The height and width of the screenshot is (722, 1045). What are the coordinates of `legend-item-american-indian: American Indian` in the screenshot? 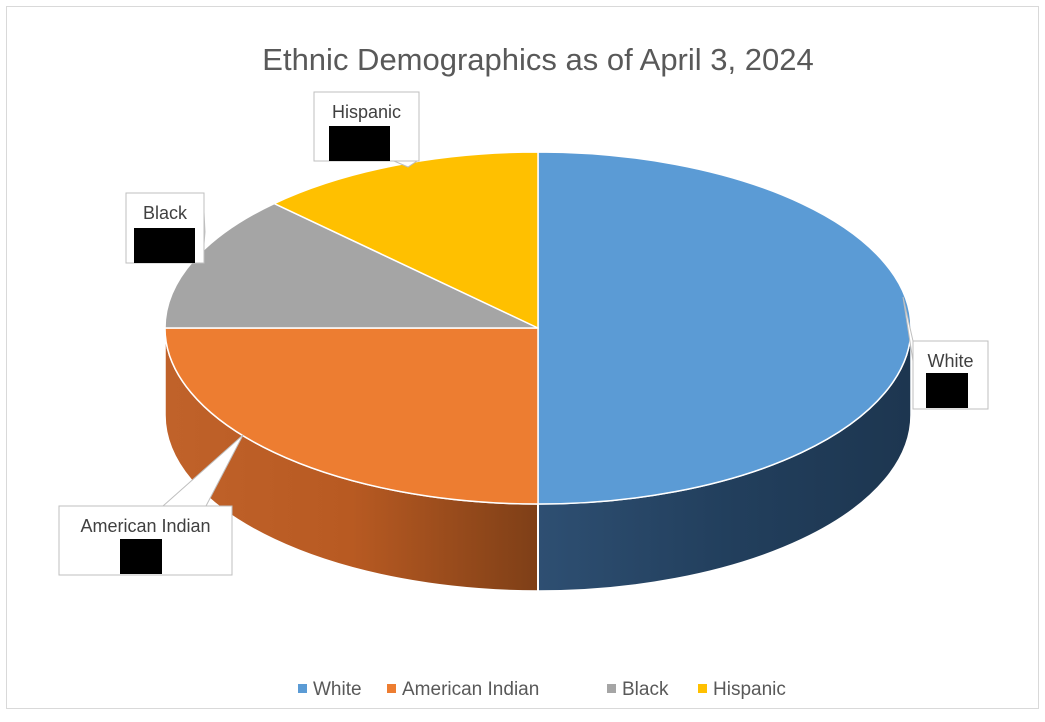 It's located at (463, 689).